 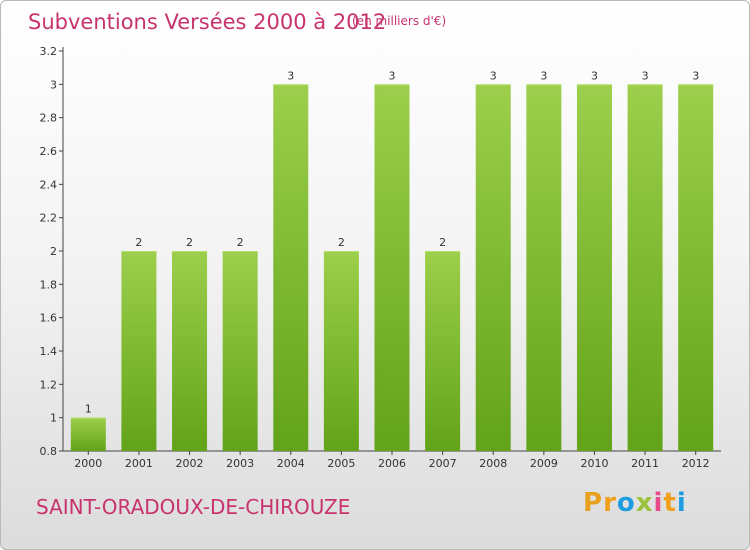 What do you see at coordinates (670, 503) in the screenshot?
I see `logo-letter: t` at bounding box center [670, 503].